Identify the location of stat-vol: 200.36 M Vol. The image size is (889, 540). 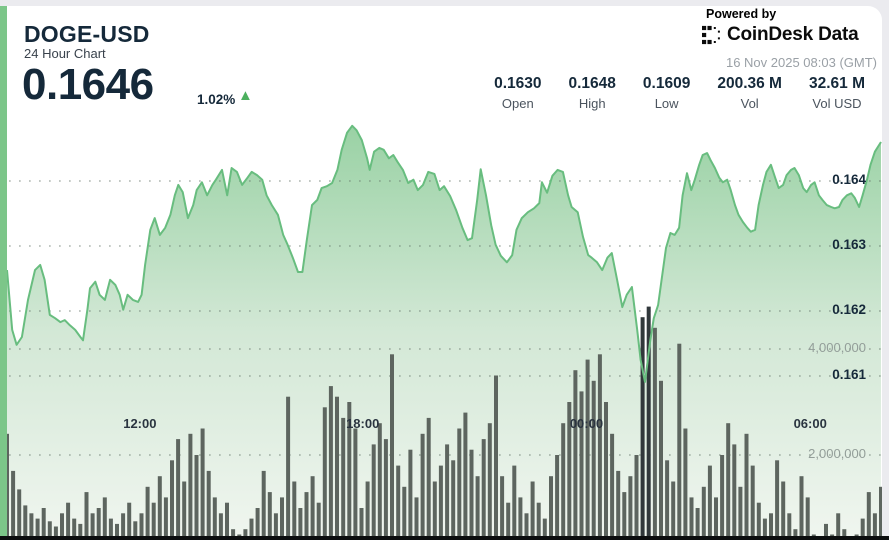
(749, 93).